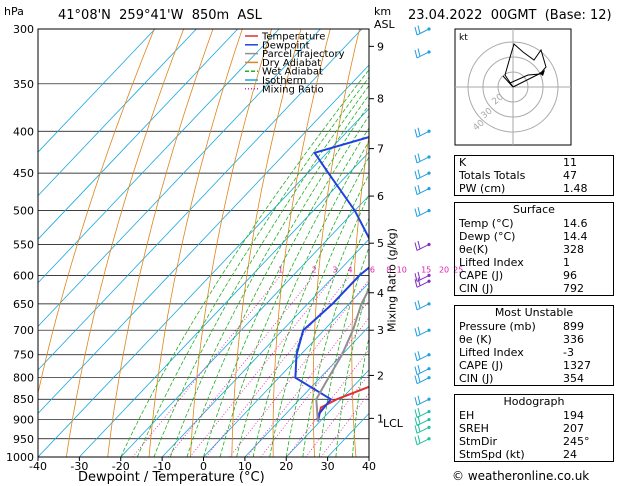 Image resolution: width=629 pixels, height=486 pixels. What do you see at coordinates (342, 403) in the screenshot?
I see `series-line-temperature` at bounding box center [342, 403].